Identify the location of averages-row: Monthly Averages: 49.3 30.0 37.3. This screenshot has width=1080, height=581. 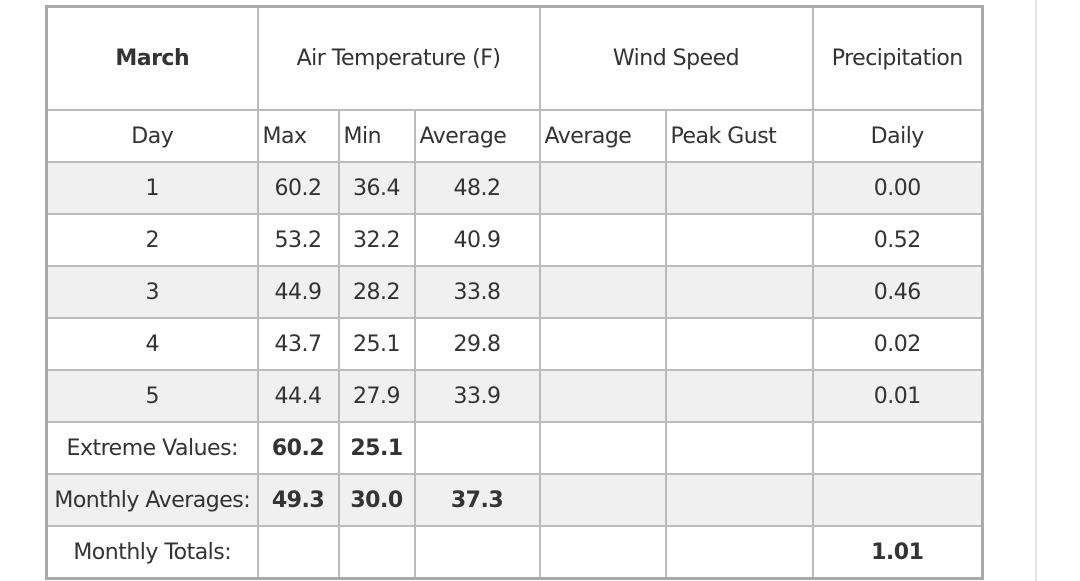
(514, 500).